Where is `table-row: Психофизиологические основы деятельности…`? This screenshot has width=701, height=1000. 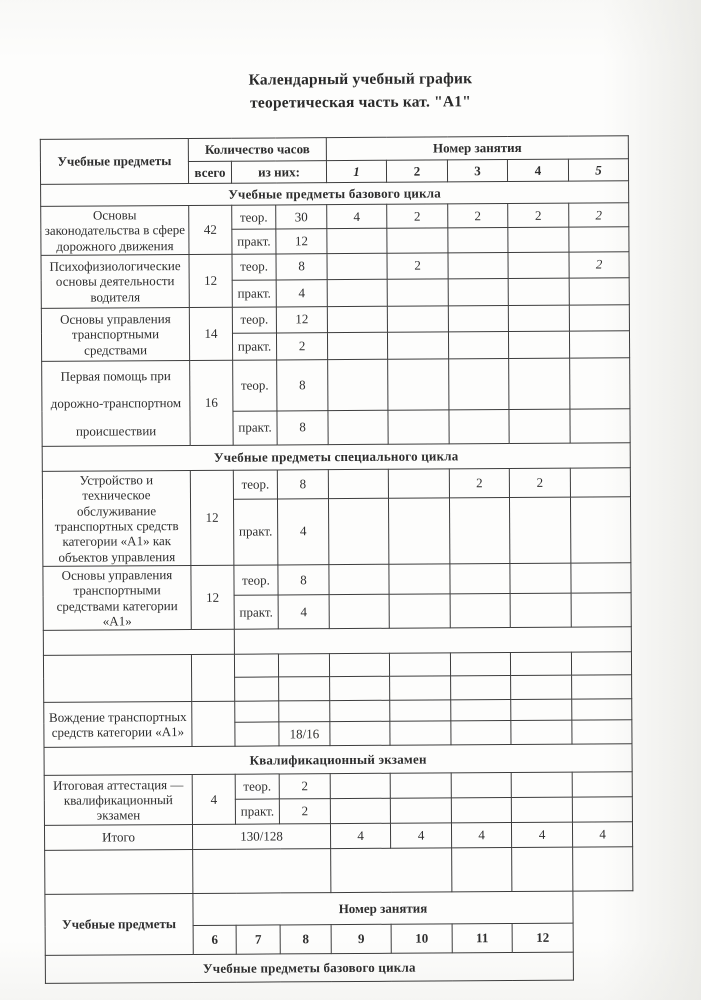
table-row: Психофизиологические основы деятельности… is located at coordinates (335, 280).